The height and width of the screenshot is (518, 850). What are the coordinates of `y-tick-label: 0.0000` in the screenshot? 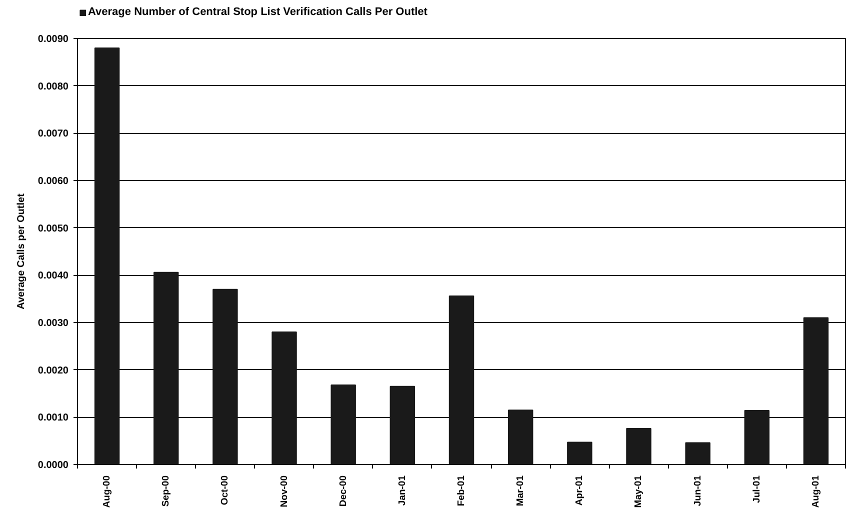 It's located at (53, 465).